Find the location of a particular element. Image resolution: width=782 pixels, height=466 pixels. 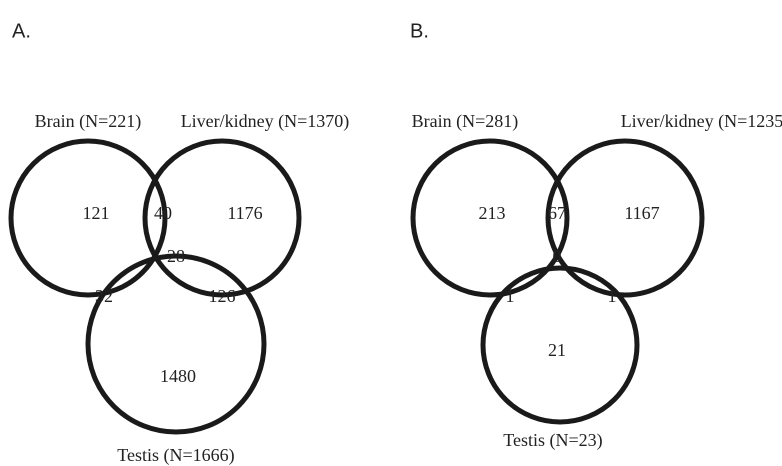

region-count: 1480 is located at coordinates (178, 376).